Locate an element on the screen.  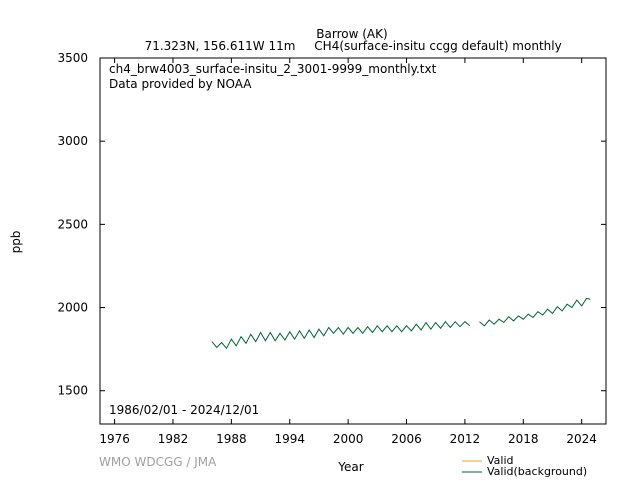
y-tick-label: 3000 is located at coordinates (72, 141).